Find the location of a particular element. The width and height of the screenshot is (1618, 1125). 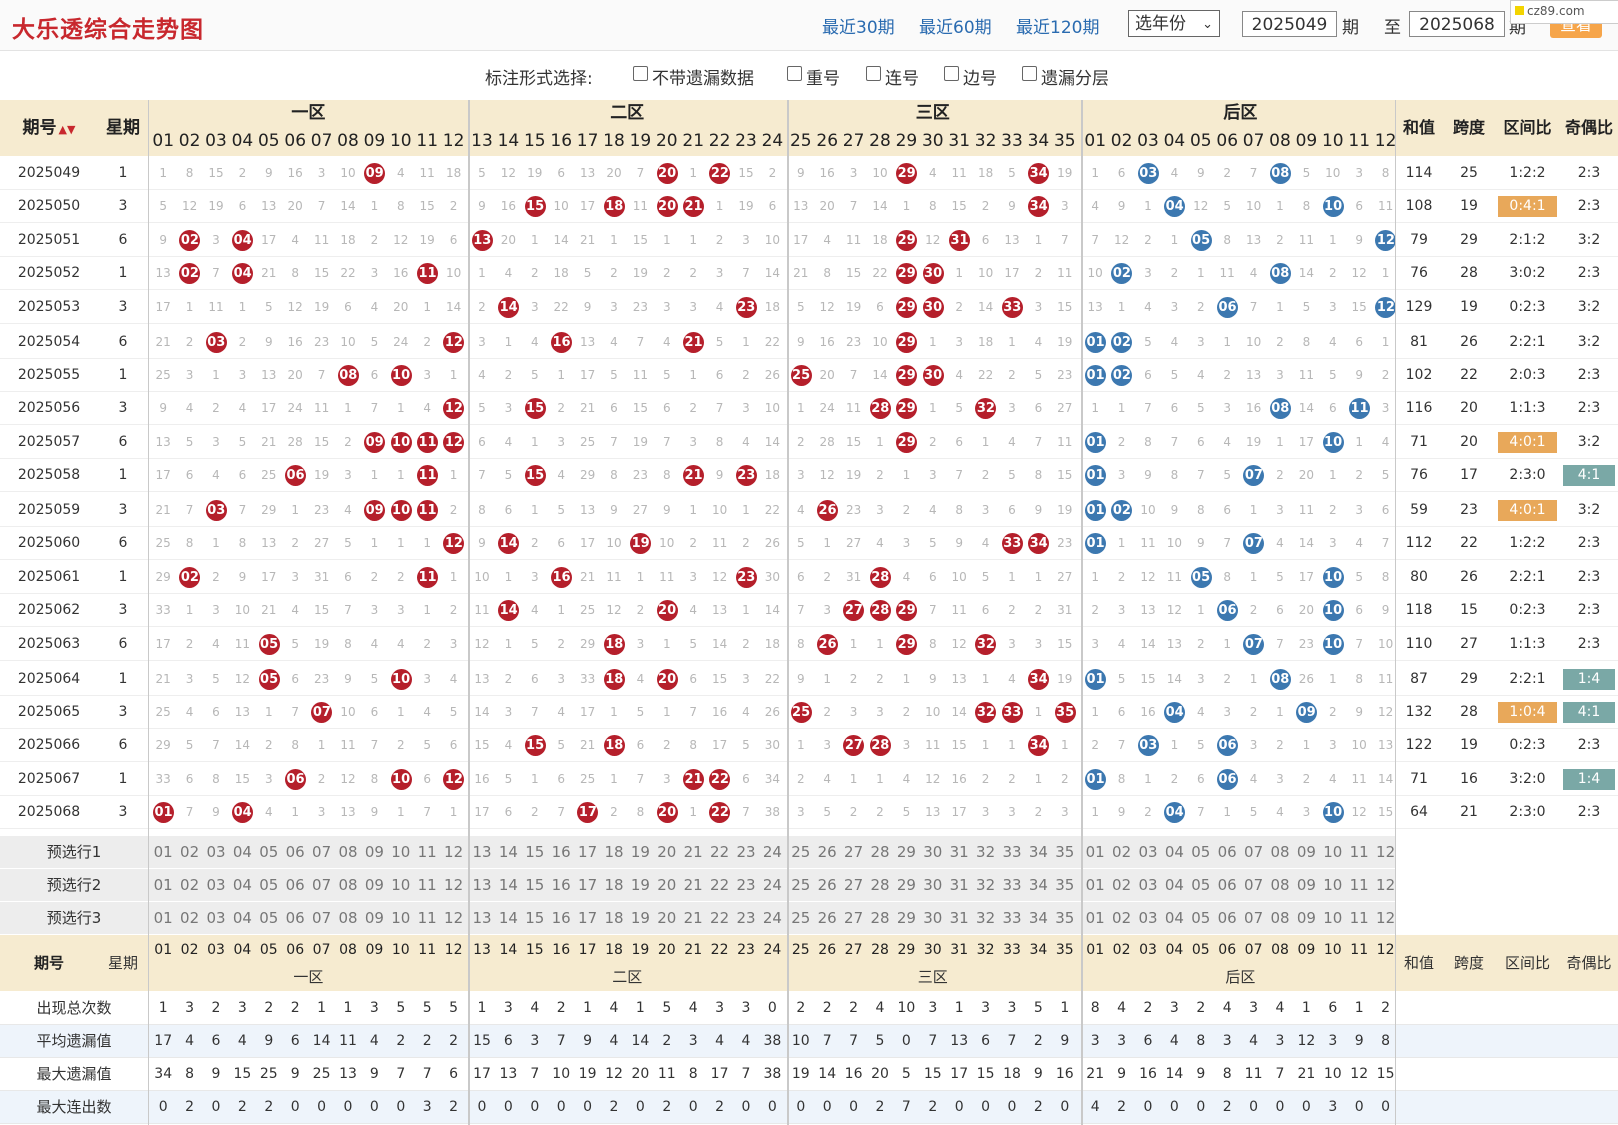

preselect-front-number: 04 is located at coordinates (242, 918).